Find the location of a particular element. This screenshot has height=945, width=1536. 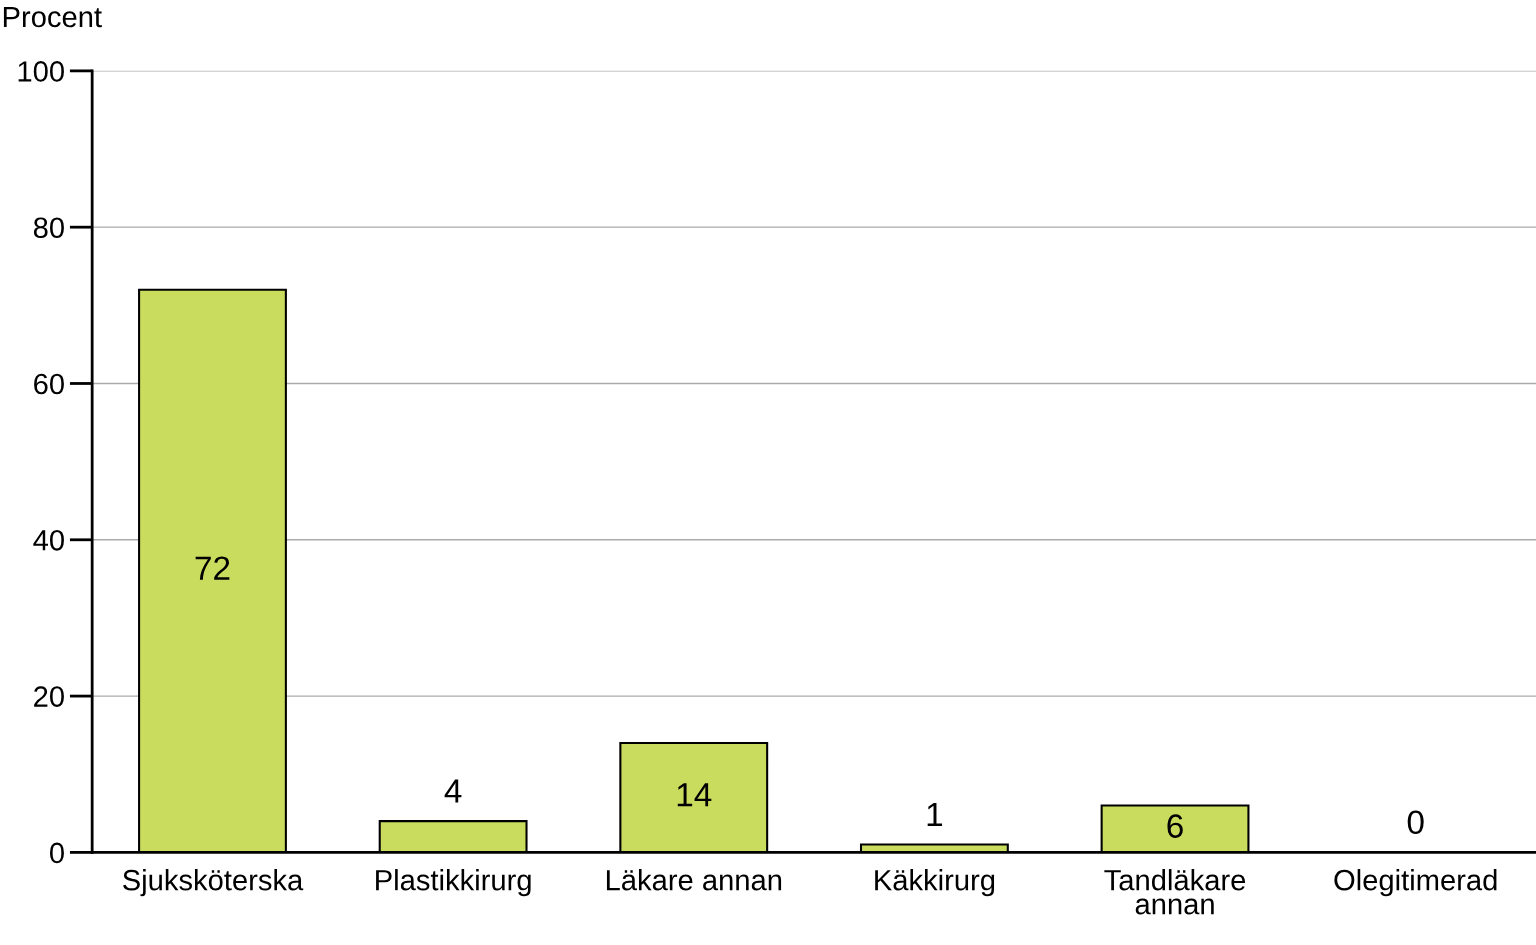

x-tick-label: Sjuksköterska is located at coordinates (213, 883).